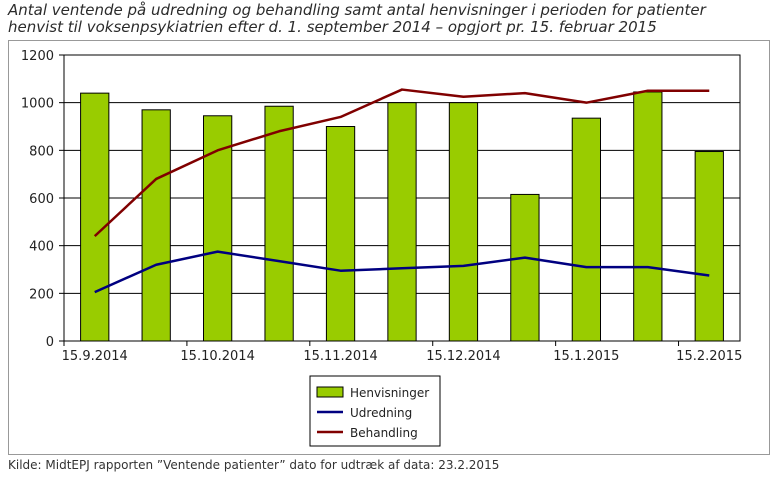 This screenshot has height=481, width=776. What do you see at coordinates (41, 151) in the screenshot?
I see `y-tick-label: 800` at bounding box center [41, 151].